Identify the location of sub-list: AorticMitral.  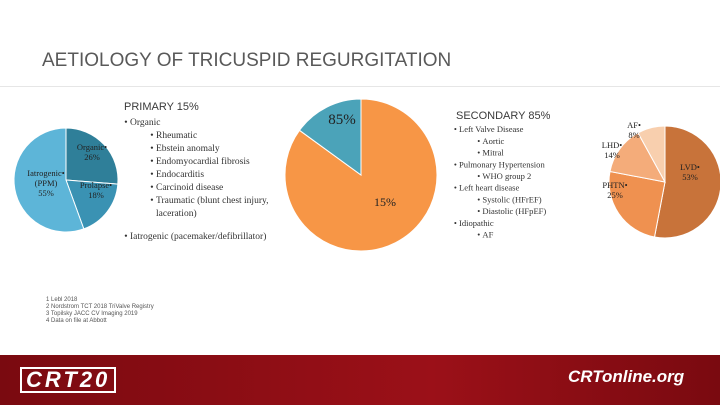
(522, 148).